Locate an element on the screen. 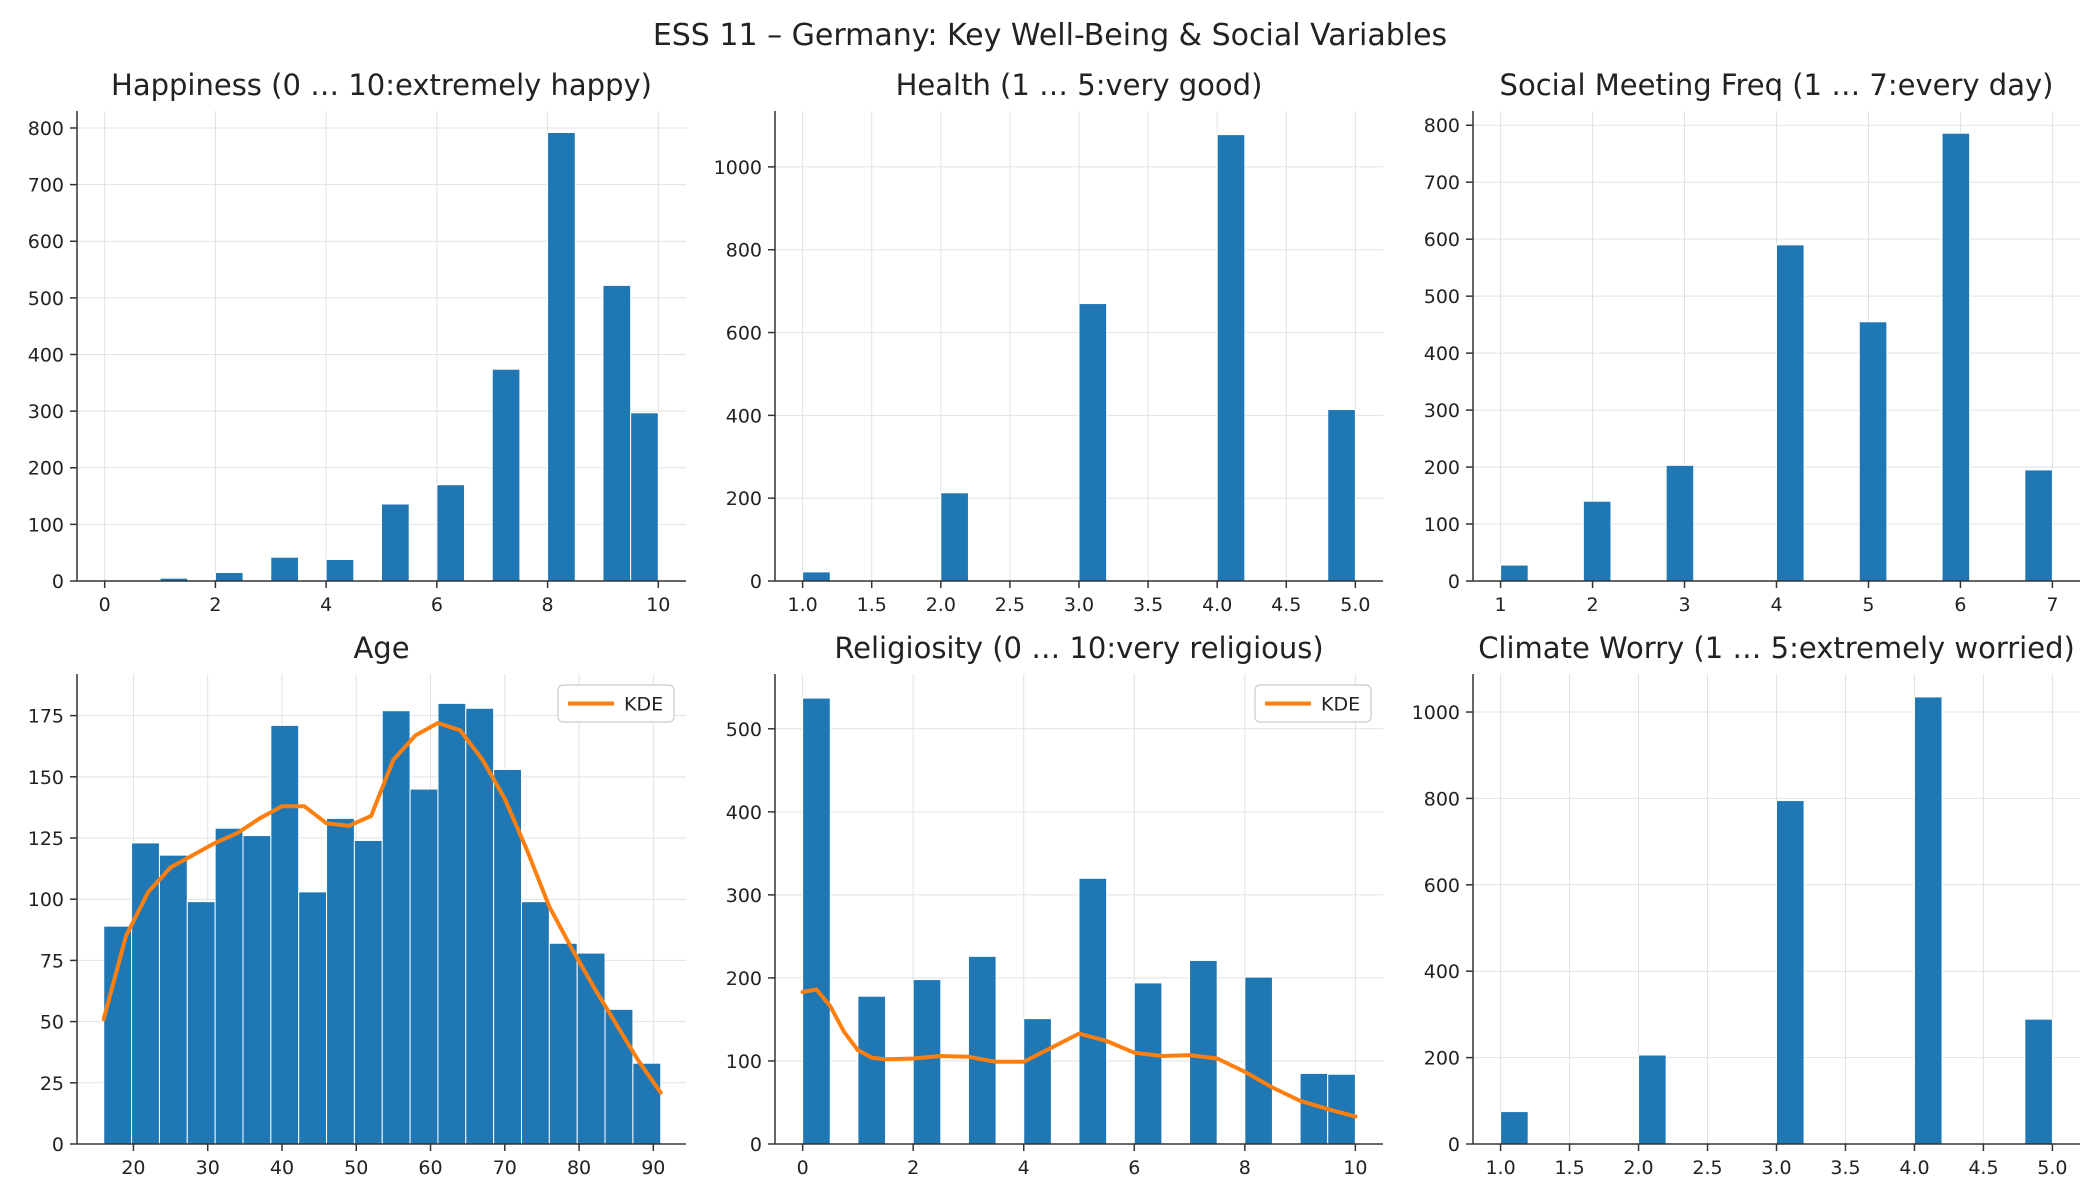 The image size is (2100, 1200). y-tick-label: 1000 is located at coordinates (738, 168).